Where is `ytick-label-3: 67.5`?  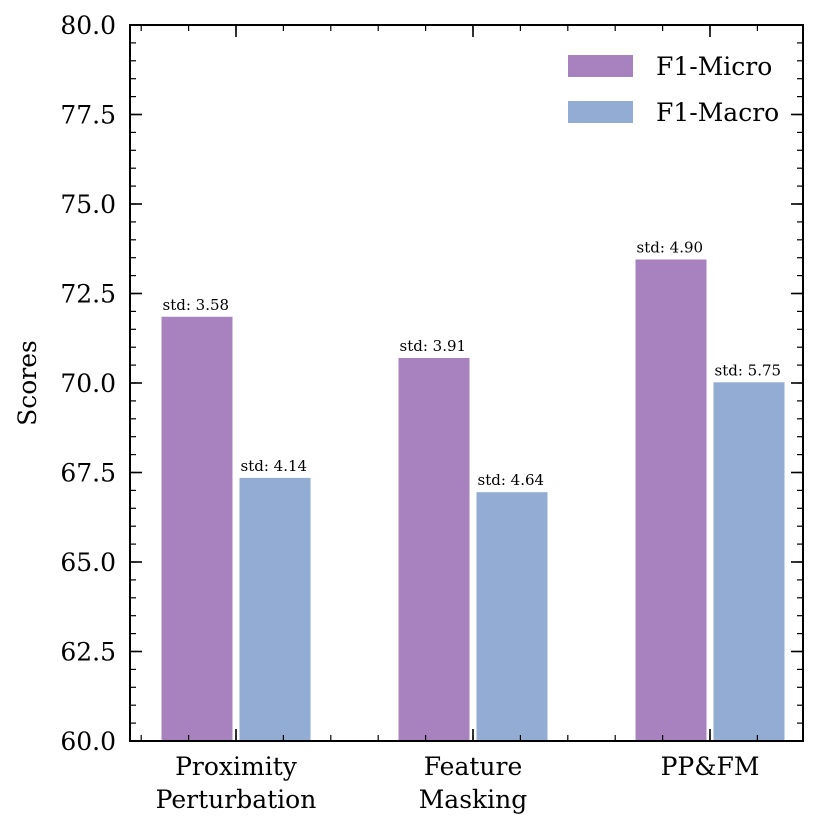
ytick-label-3: 67.5 is located at coordinates (88, 473).